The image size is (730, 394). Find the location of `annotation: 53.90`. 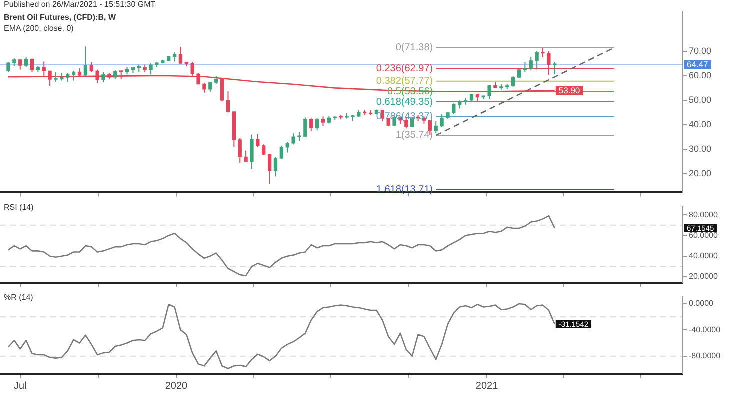

annotation: 53.90 is located at coordinates (569, 91).